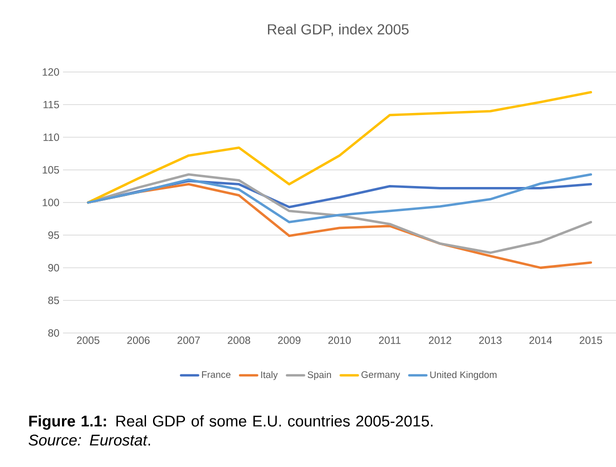  Describe the element at coordinates (540, 340) in the screenshot. I see `x-tick-label: 2014` at that location.